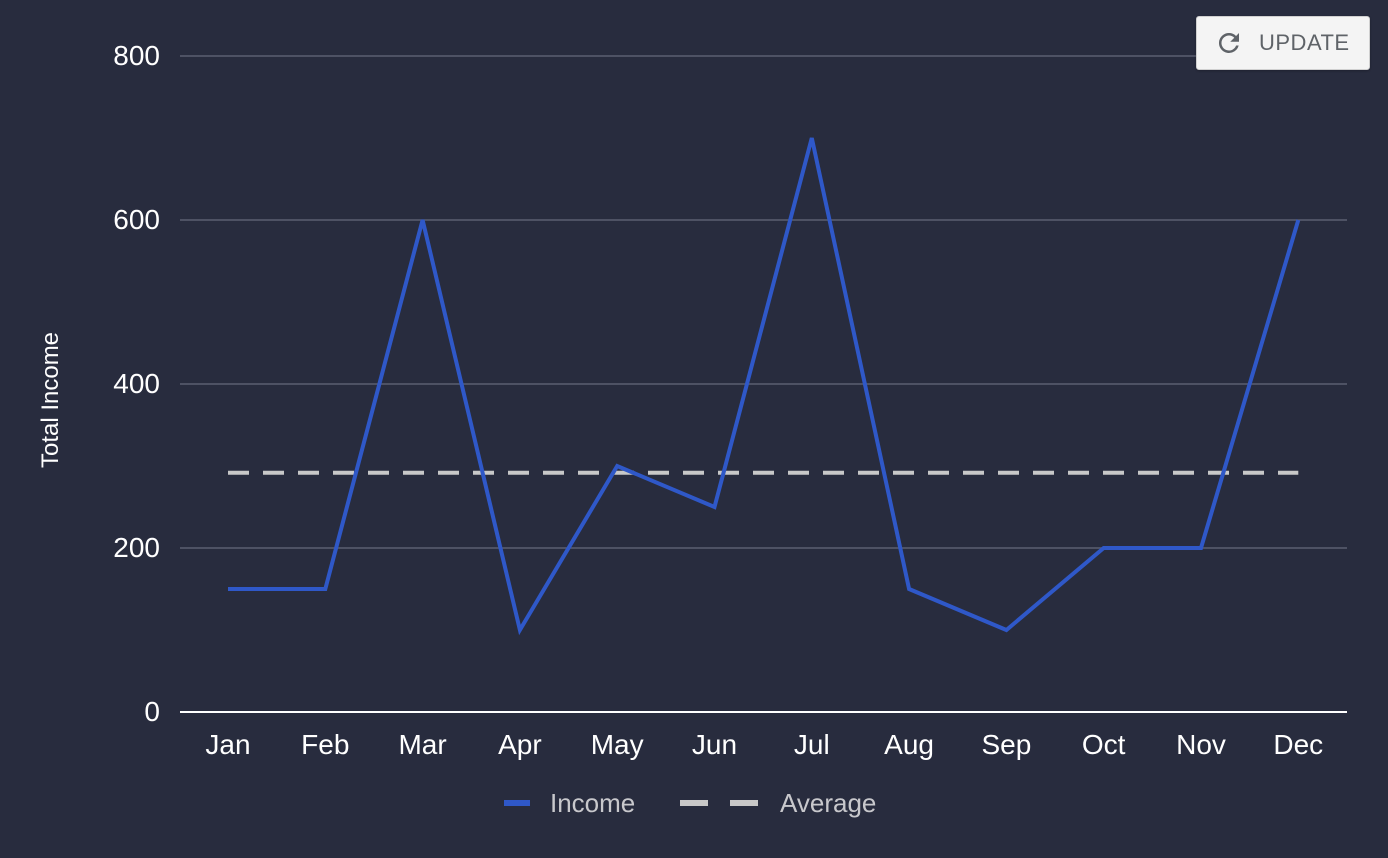 The height and width of the screenshot is (858, 1388). What do you see at coordinates (592, 803) in the screenshot?
I see `legend-label-income: Income` at bounding box center [592, 803].